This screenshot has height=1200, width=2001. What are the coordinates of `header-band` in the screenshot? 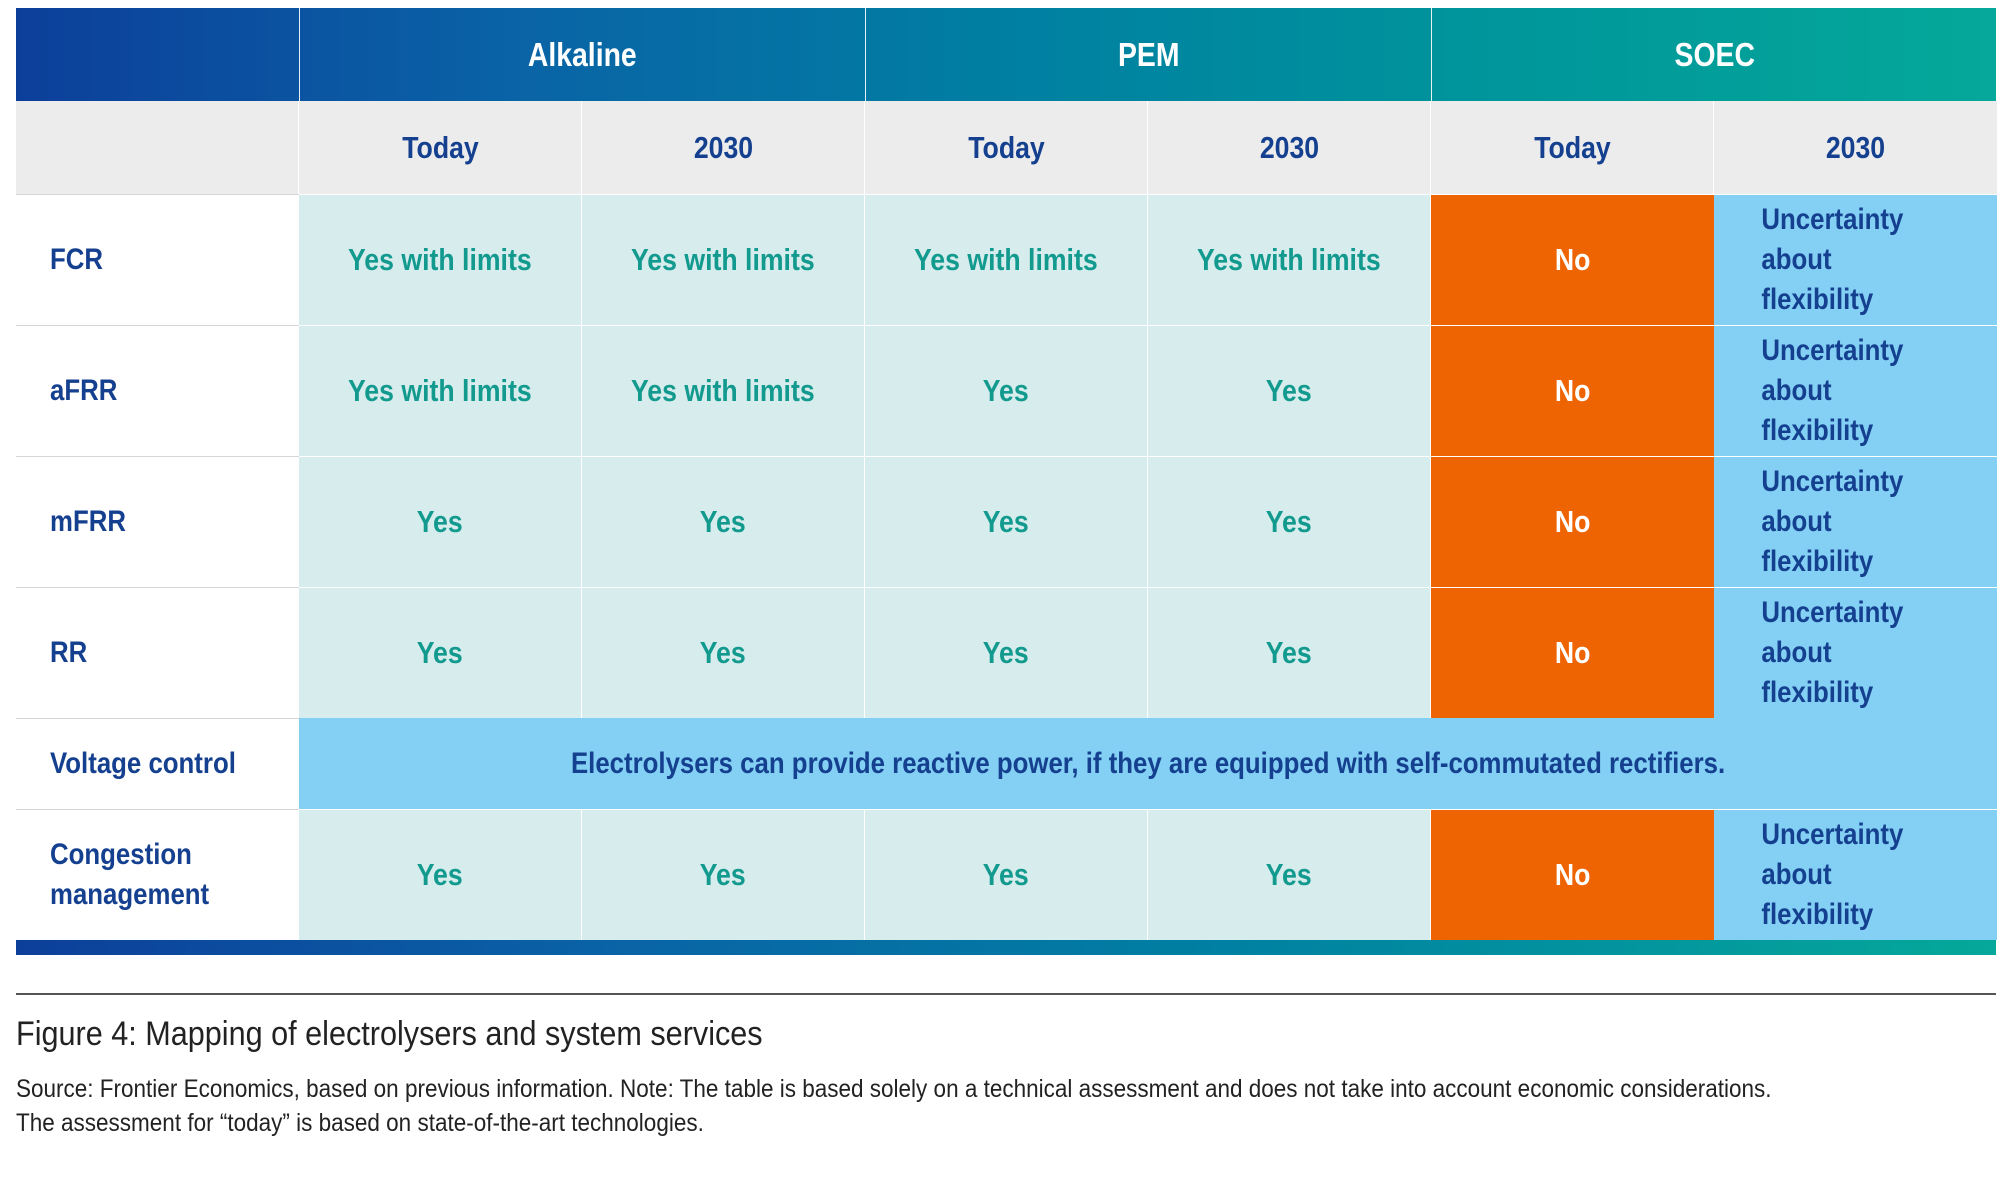 It's located at (1006, 54).